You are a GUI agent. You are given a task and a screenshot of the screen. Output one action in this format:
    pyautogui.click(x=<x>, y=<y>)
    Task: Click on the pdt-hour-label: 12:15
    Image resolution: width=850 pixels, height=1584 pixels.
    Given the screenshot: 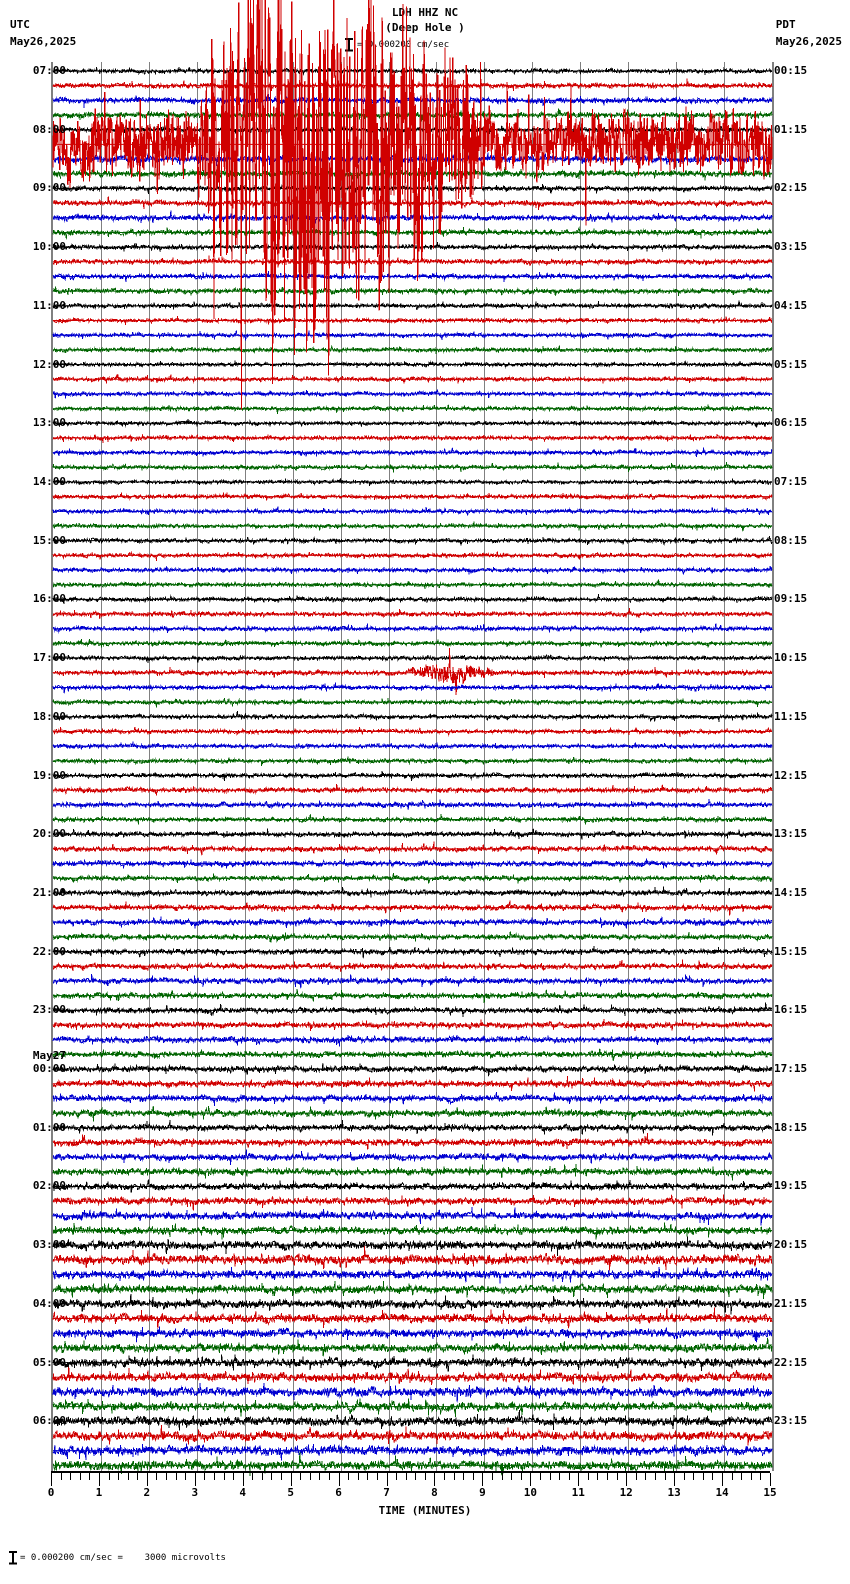 What is the action you would take?
    pyautogui.click(x=791, y=775)
    